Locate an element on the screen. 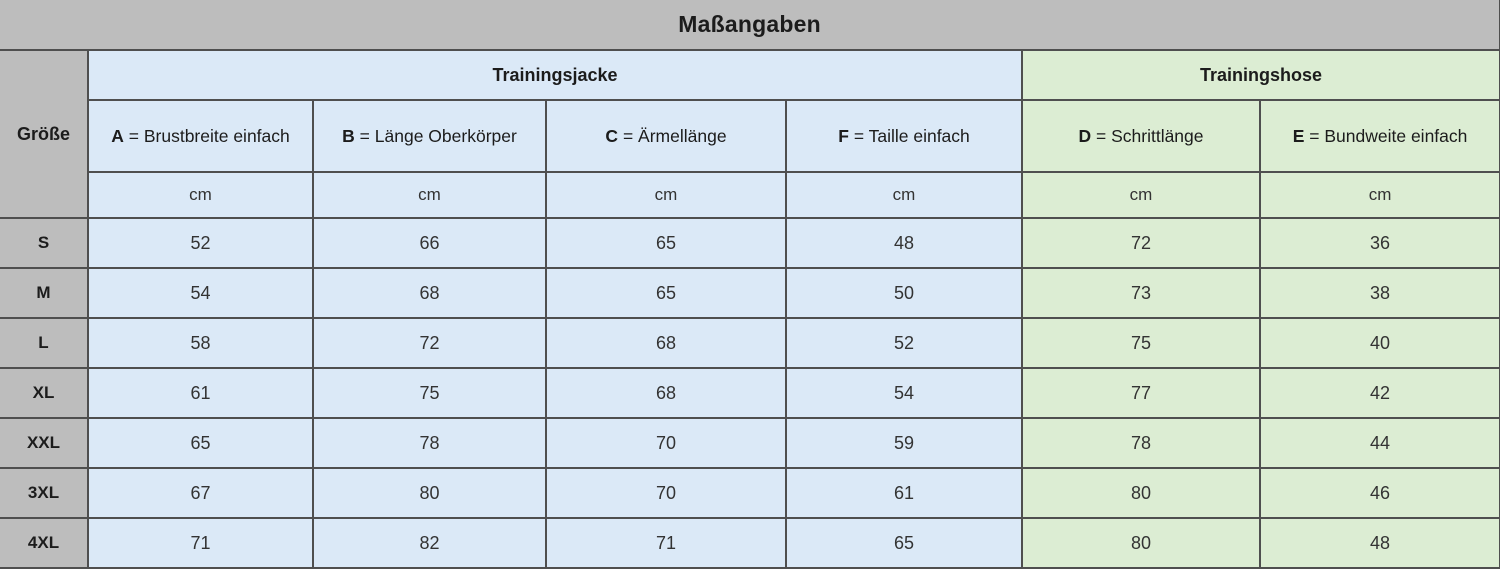 Image resolution: width=1500 pixels, height=569 pixels. size-label: XL is located at coordinates (44, 393).